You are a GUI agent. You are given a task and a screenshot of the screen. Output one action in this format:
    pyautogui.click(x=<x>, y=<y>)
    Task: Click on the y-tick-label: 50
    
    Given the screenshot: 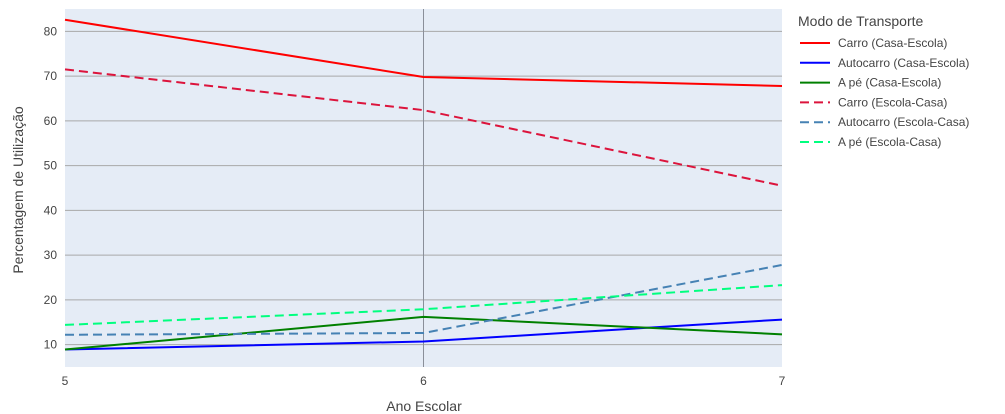 What is the action you would take?
    pyautogui.click(x=51, y=166)
    